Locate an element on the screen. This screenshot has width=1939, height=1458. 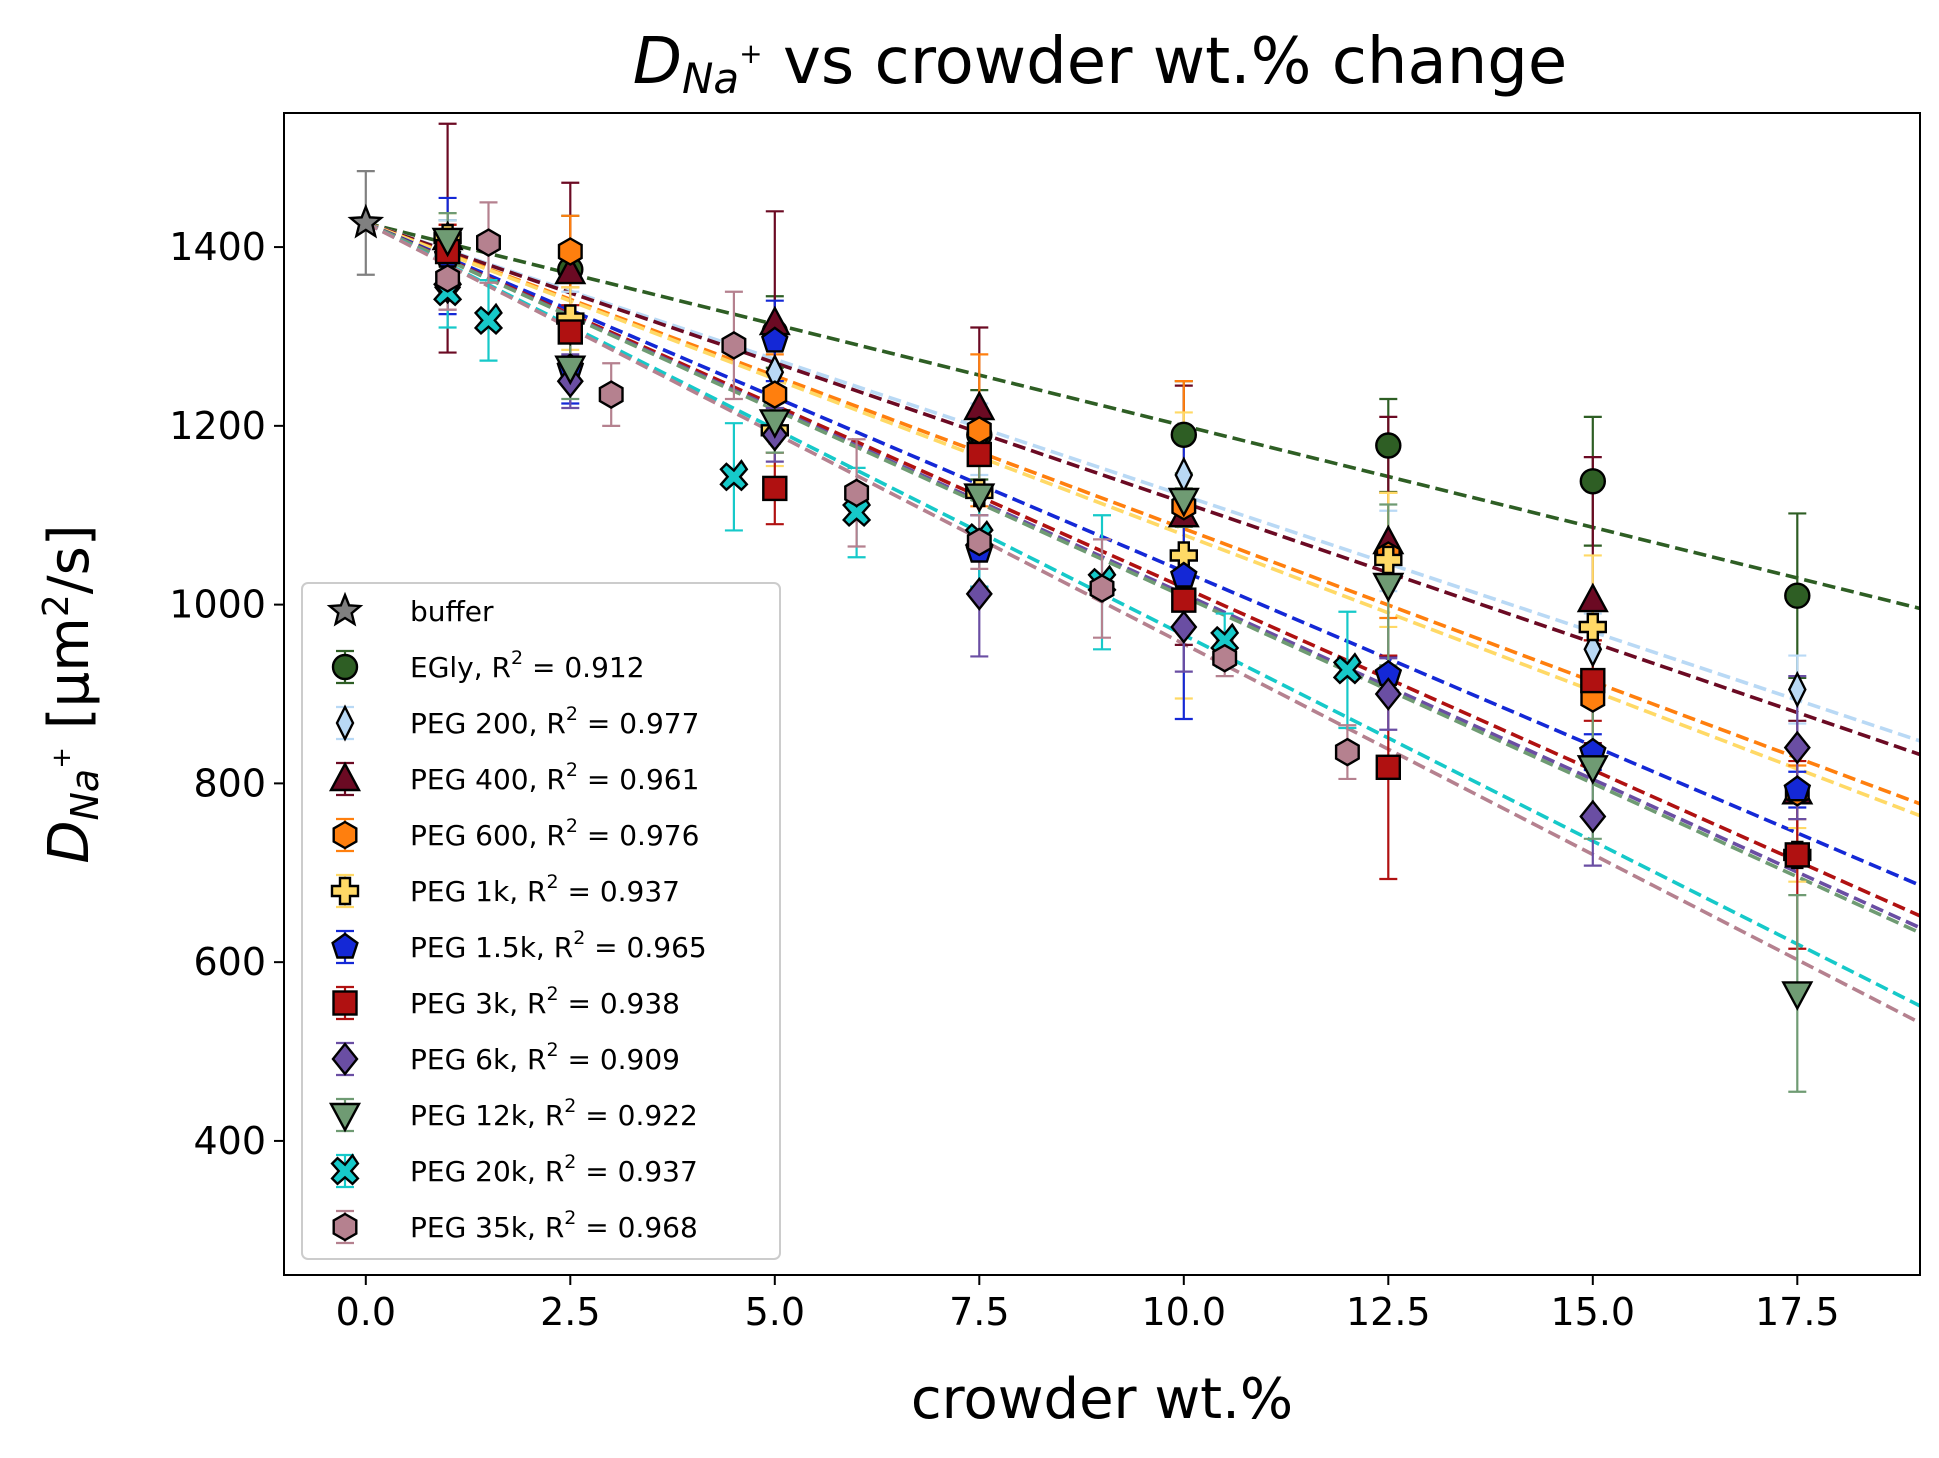
legend-label-text: PEG 12k, R is located at coordinates (487, 1115).